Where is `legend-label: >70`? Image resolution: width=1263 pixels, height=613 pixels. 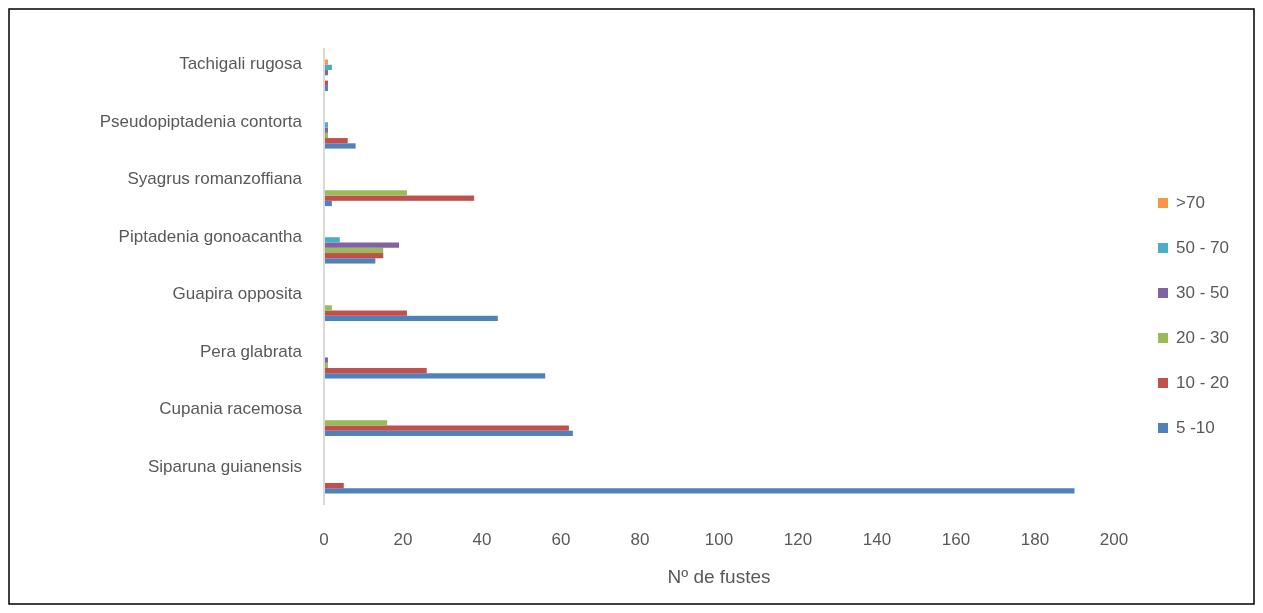 legend-label: >70 is located at coordinates (1190, 202).